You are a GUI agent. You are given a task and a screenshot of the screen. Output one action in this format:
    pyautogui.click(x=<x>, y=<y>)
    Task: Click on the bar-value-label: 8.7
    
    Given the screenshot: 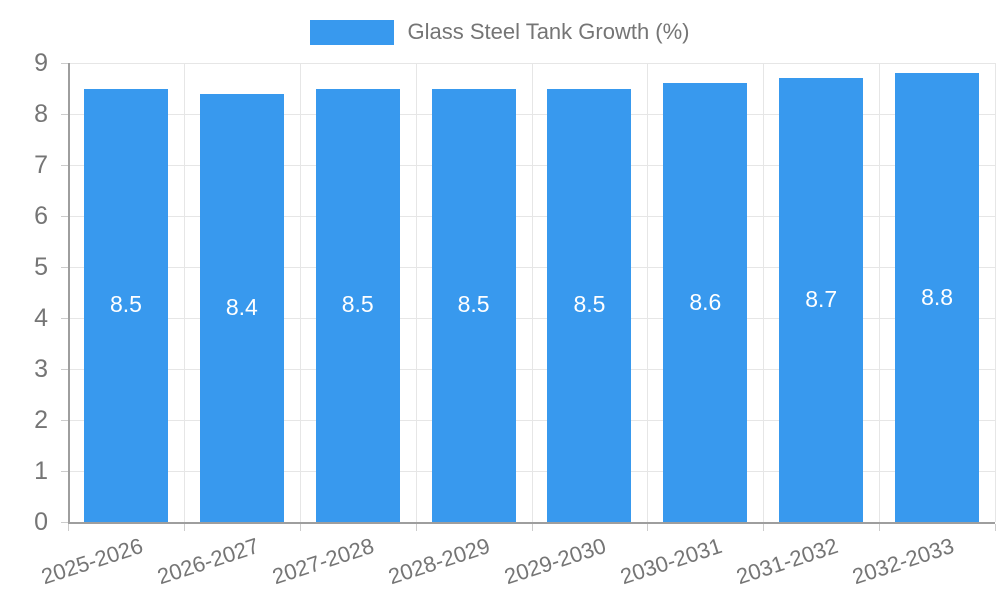 What is the action you would take?
    pyautogui.click(x=821, y=299)
    